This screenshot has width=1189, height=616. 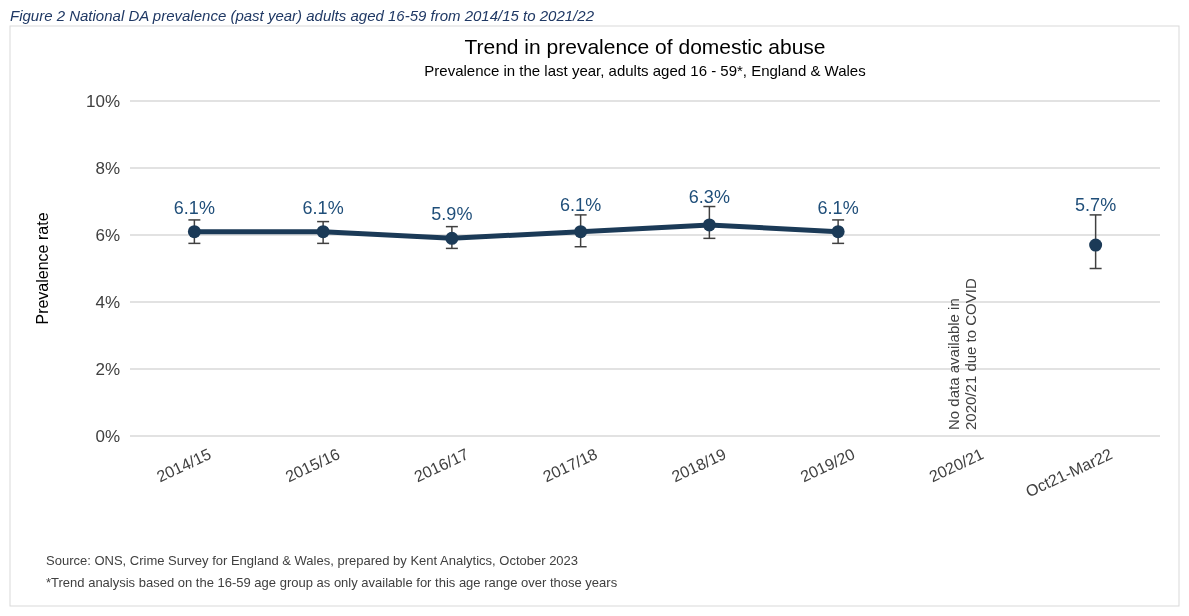 I want to click on caption: Figure 2 National DA prevalence (past year) adults aged 16-59 from 2014/15 to 2021/22, so click(x=302, y=15).